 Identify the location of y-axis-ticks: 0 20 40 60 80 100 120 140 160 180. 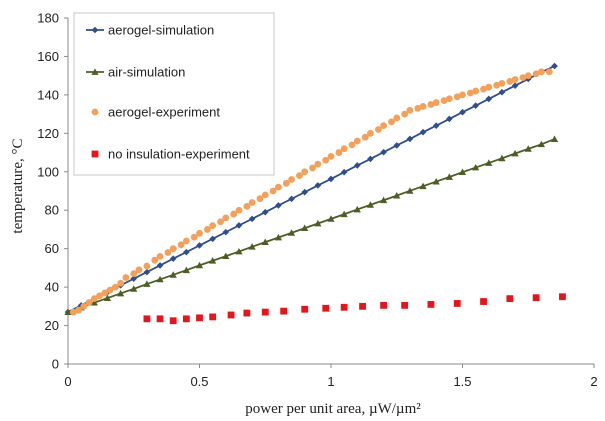
(52, 191).